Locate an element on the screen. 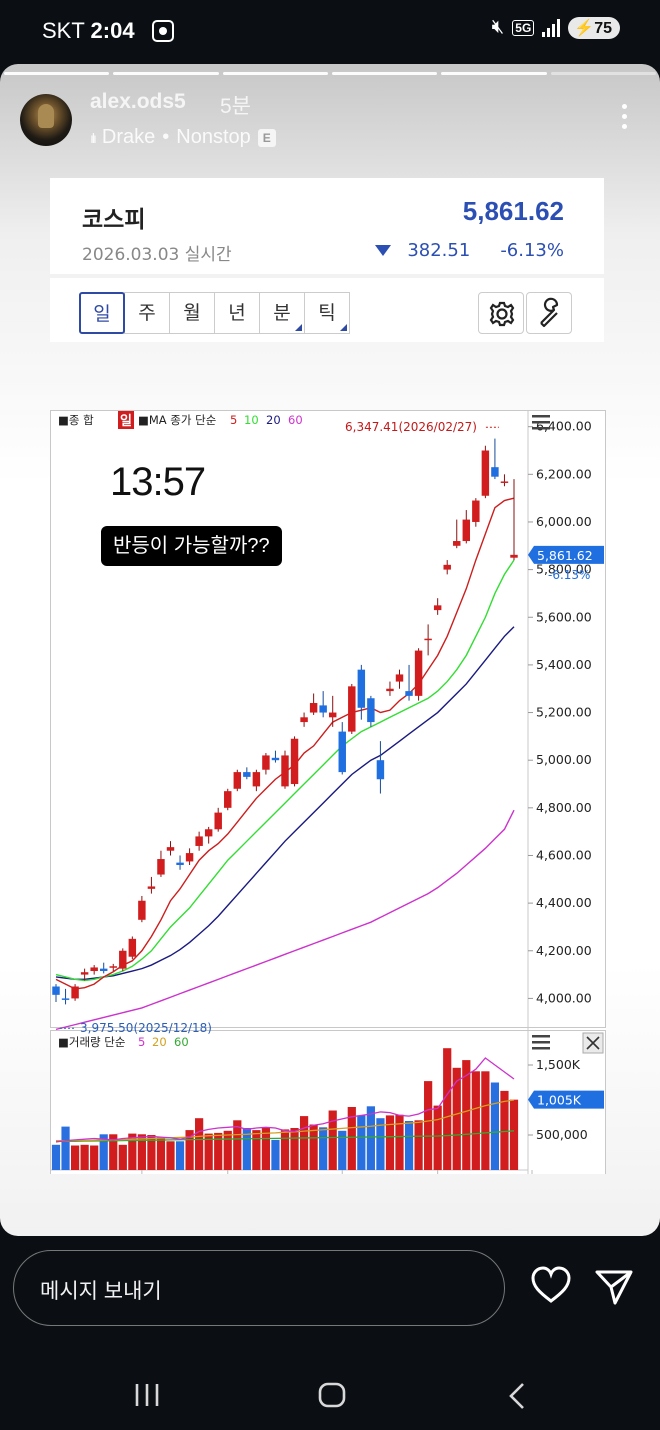  tab-week: 주 is located at coordinates (147, 313).